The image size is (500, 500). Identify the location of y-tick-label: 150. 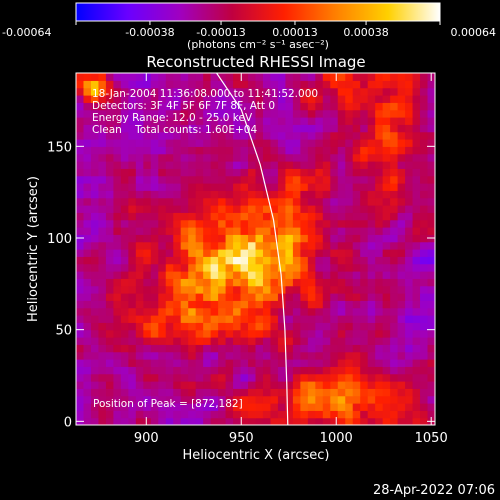
(59, 147).